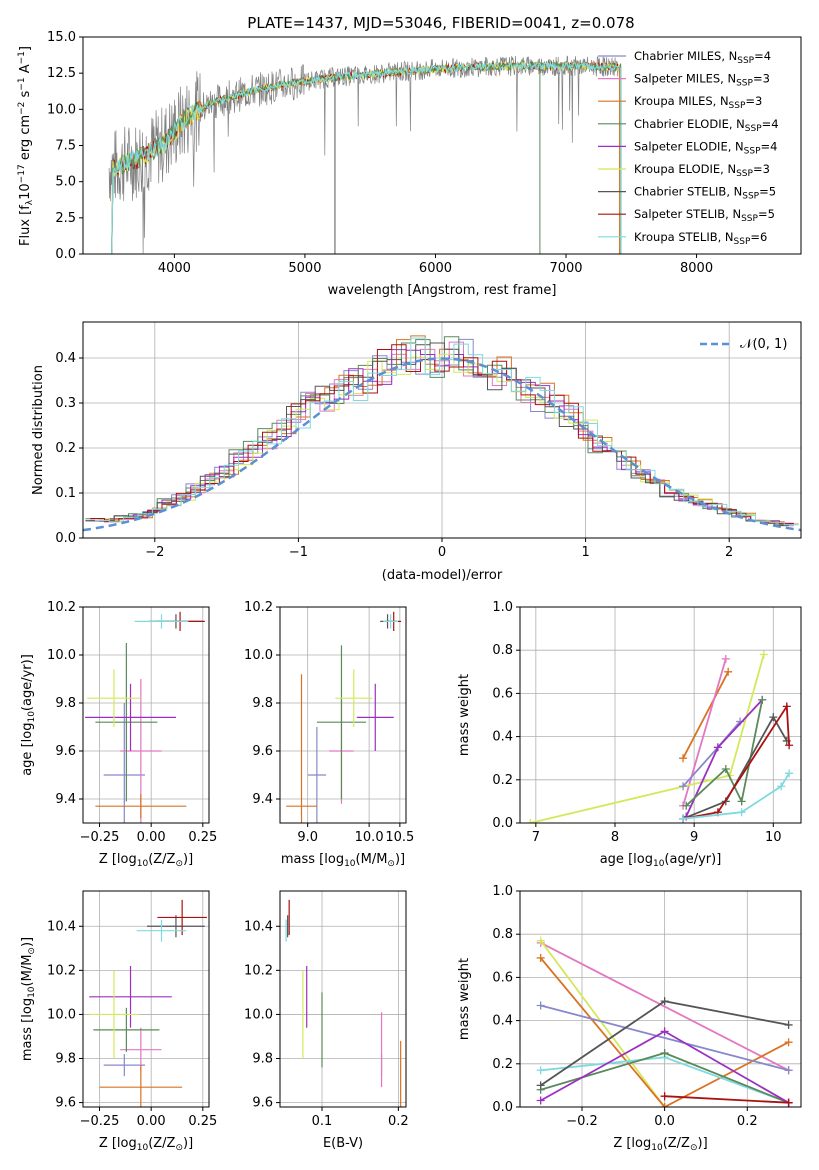 The width and height of the screenshot is (819, 1170). What do you see at coordinates (684, 237) in the screenshot?
I see `label-part: Kroupa STELIB, N` at bounding box center [684, 237].